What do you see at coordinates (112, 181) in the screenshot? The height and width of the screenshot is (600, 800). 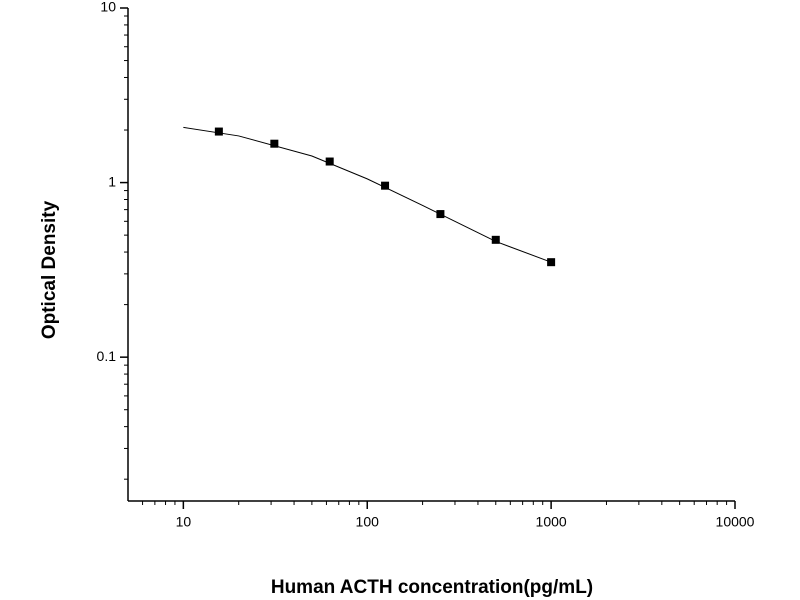 I see `y-tick-label: 1` at bounding box center [112, 181].